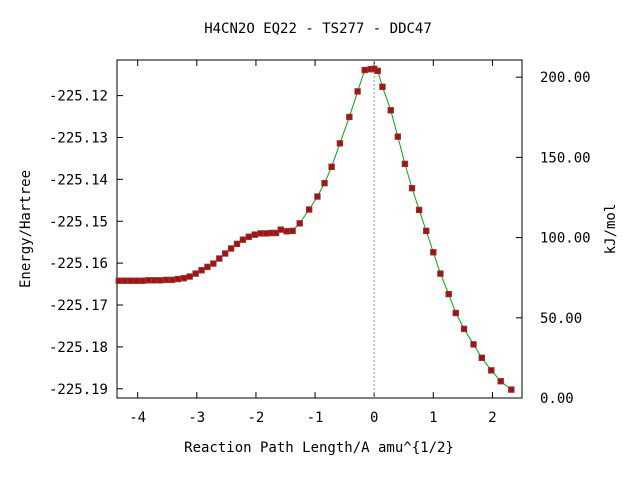 The width and height of the screenshot is (640, 480). Describe the element at coordinates (374, 418) in the screenshot. I see `x-tick-label: 0` at that location.